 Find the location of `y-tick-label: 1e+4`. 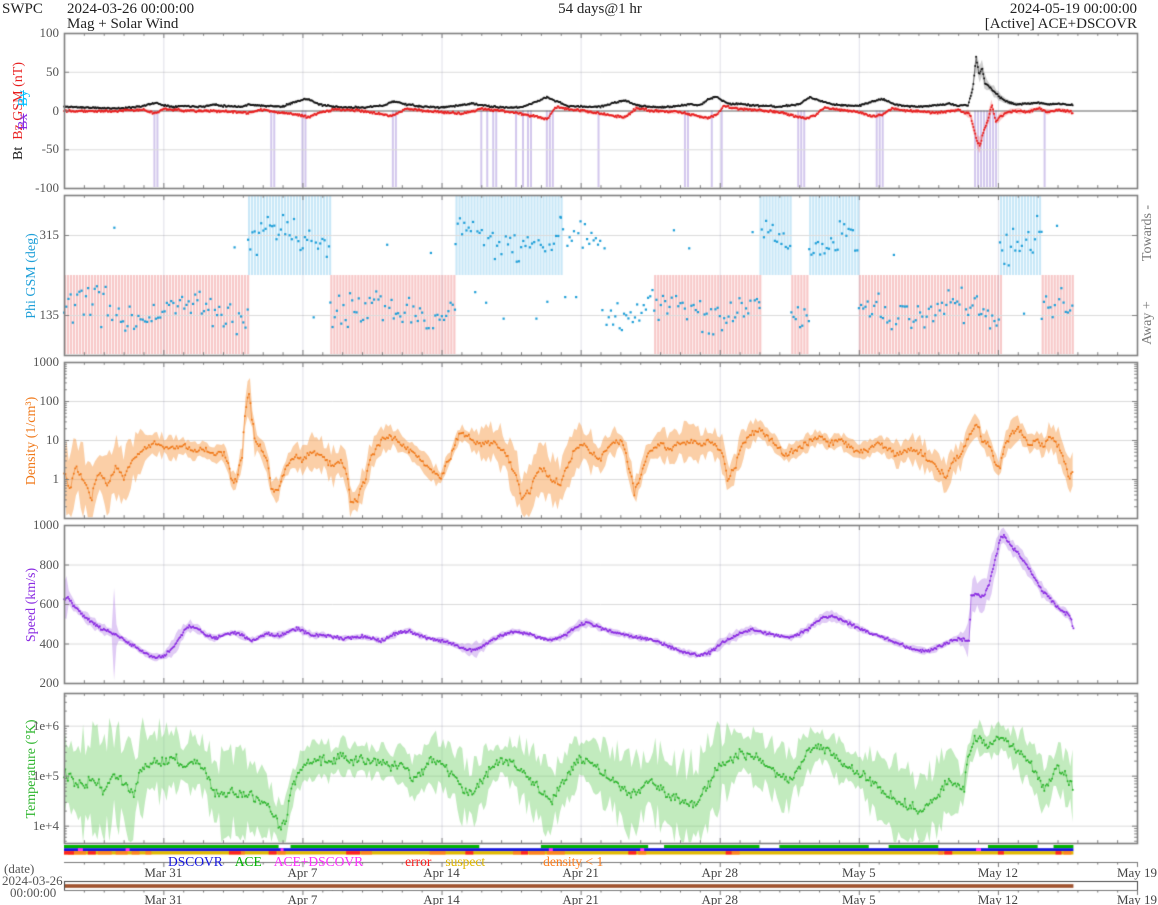

y-tick-label: 1e+4 is located at coordinates (45, 825).